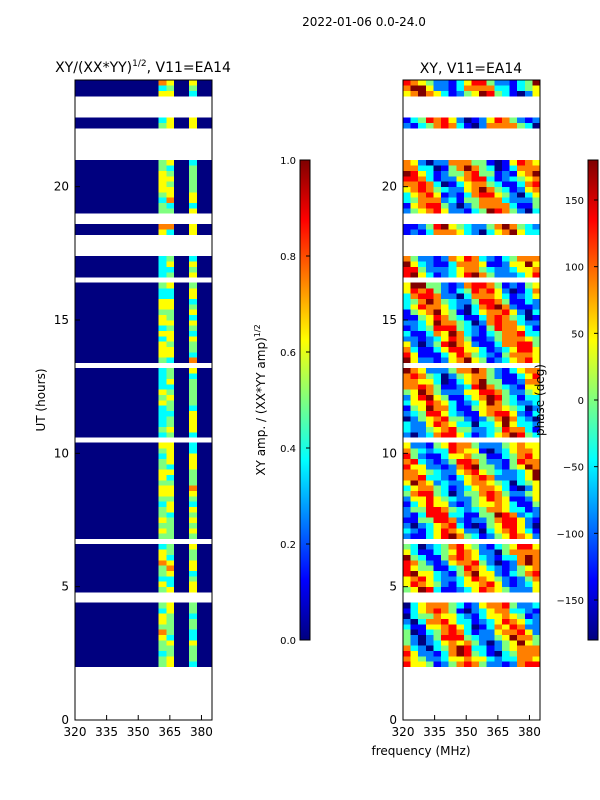 Image resolution: width=600 pixels, height=800 pixels. Describe the element at coordinates (574, 201) in the screenshot. I see `colorbar-tick-label: 150` at that location.